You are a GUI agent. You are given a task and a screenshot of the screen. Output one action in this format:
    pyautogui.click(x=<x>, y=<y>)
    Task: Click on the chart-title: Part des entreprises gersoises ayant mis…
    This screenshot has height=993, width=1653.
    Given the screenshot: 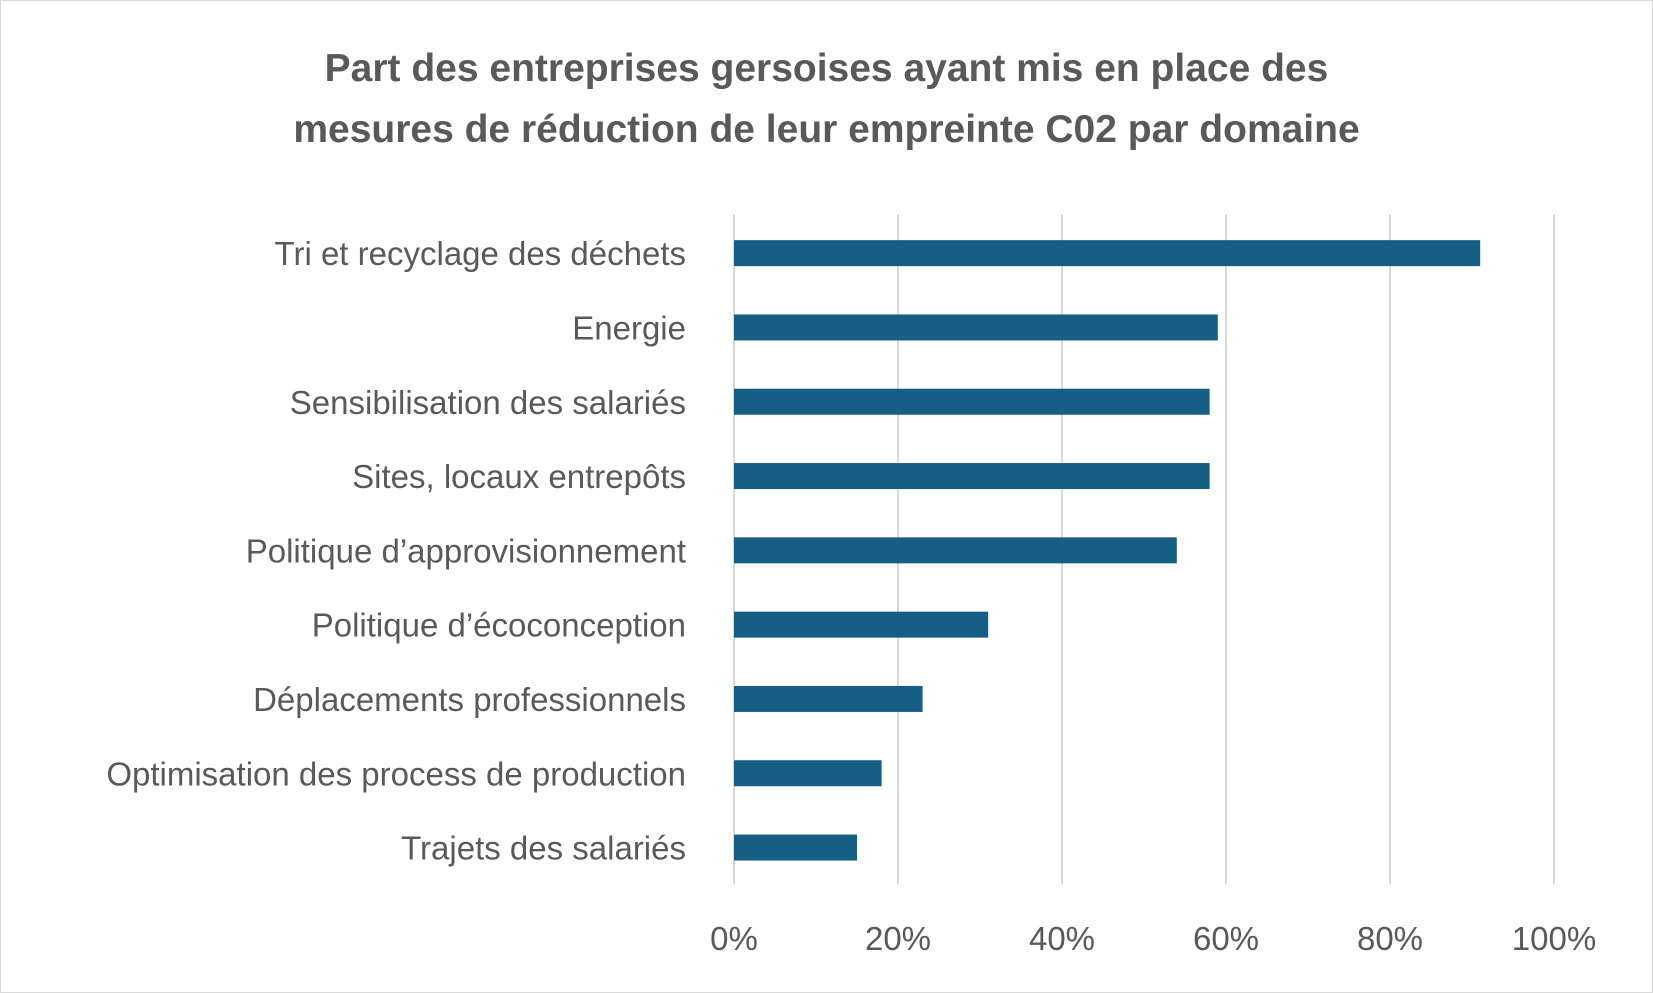 What is the action you would take?
    pyautogui.click(x=826, y=99)
    